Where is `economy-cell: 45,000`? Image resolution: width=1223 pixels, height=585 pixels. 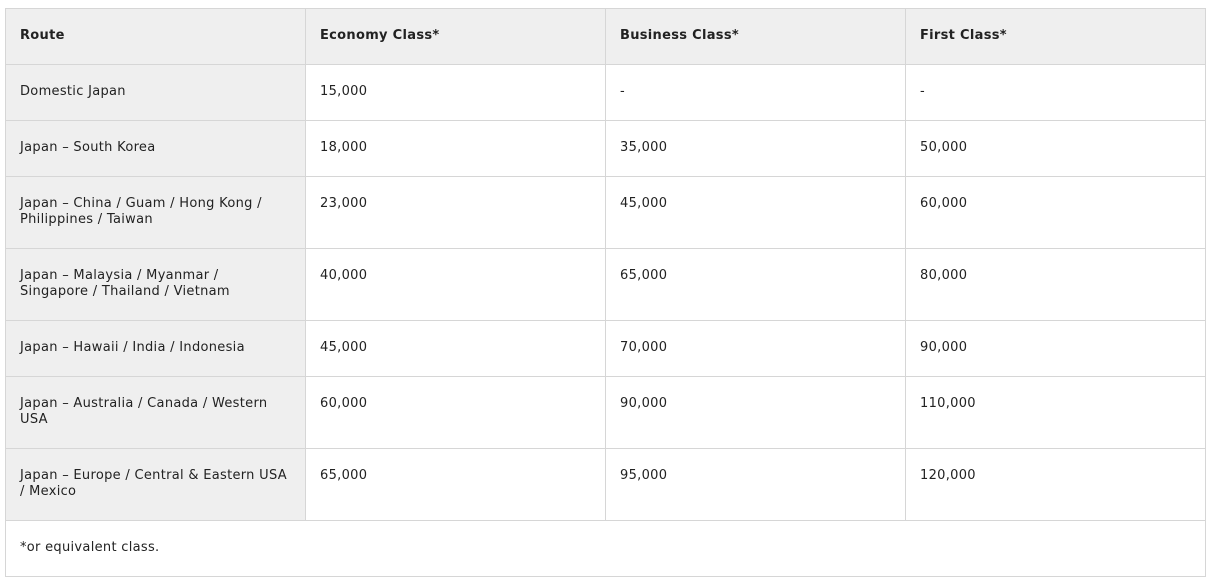
economy-cell: 45,000 is located at coordinates (455, 348).